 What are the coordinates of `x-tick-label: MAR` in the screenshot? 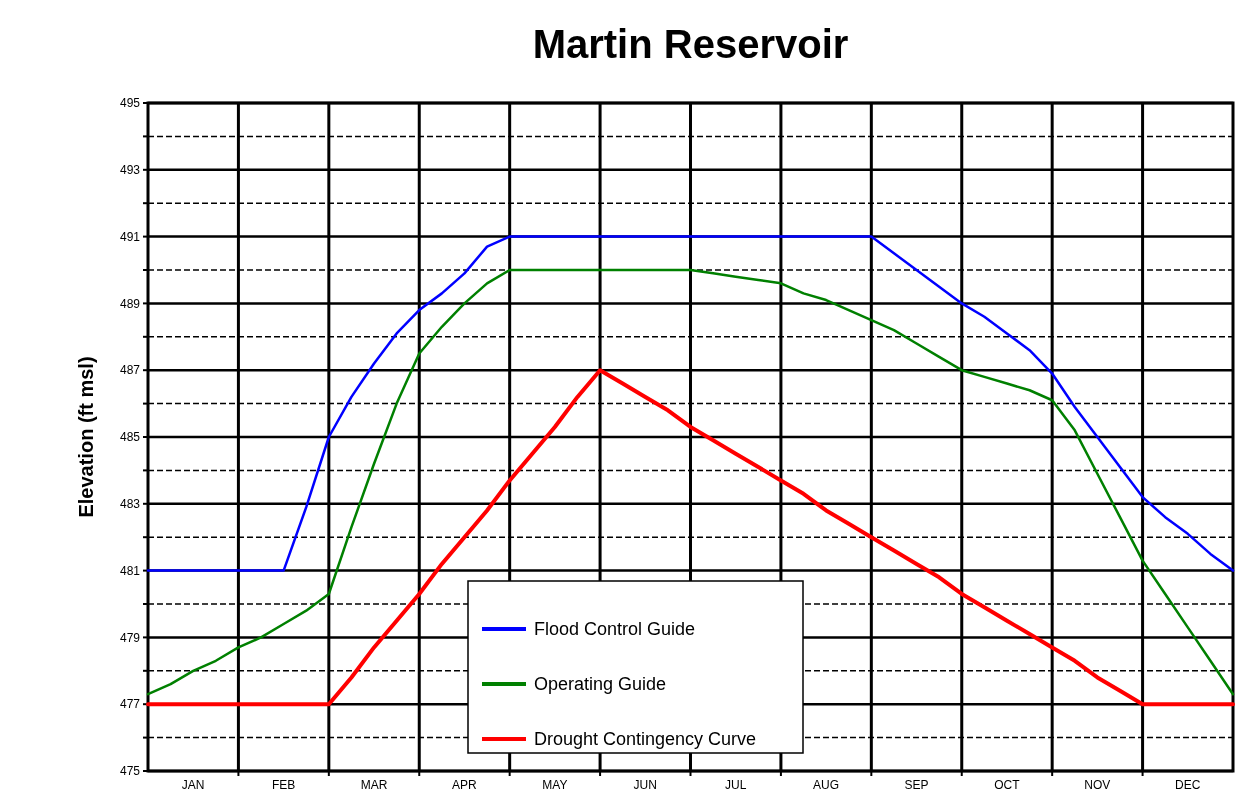 It's located at (374, 785).